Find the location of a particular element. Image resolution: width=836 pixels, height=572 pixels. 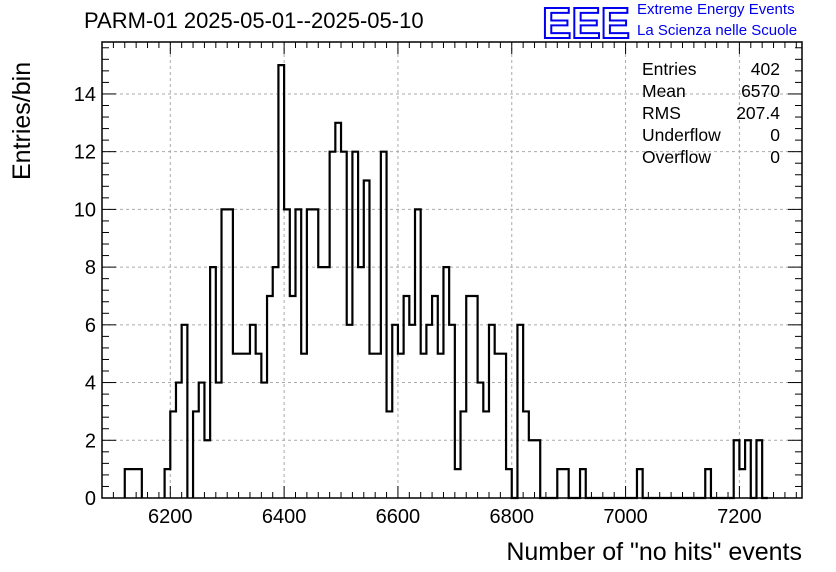

y-tick-label: 10 is located at coordinates (85, 210).